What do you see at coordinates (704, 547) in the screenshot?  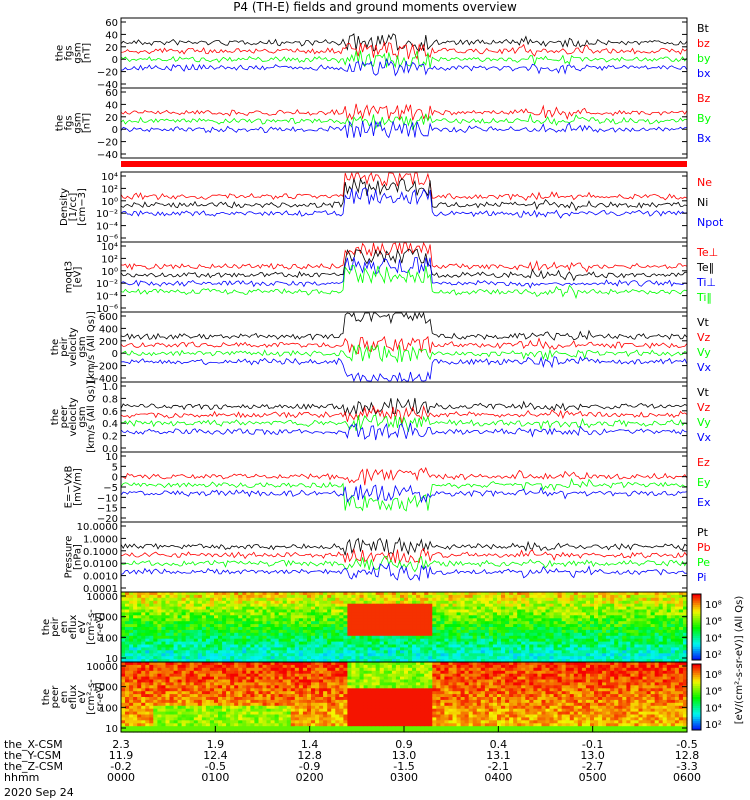 I see `legend-label: Pb` at bounding box center [704, 547].